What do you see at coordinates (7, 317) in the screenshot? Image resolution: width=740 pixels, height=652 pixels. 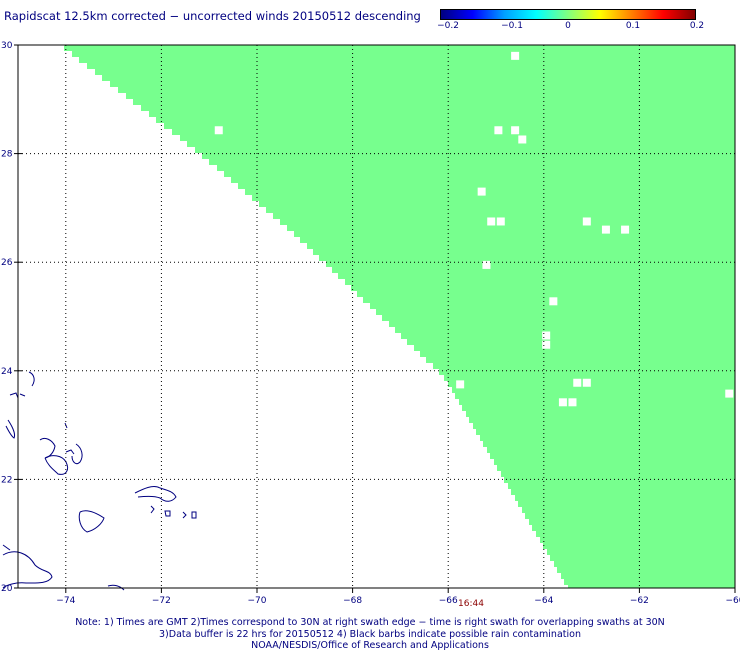 I see `latitude-labels: 20 22 24 26 28 30` at bounding box center [7, 317].